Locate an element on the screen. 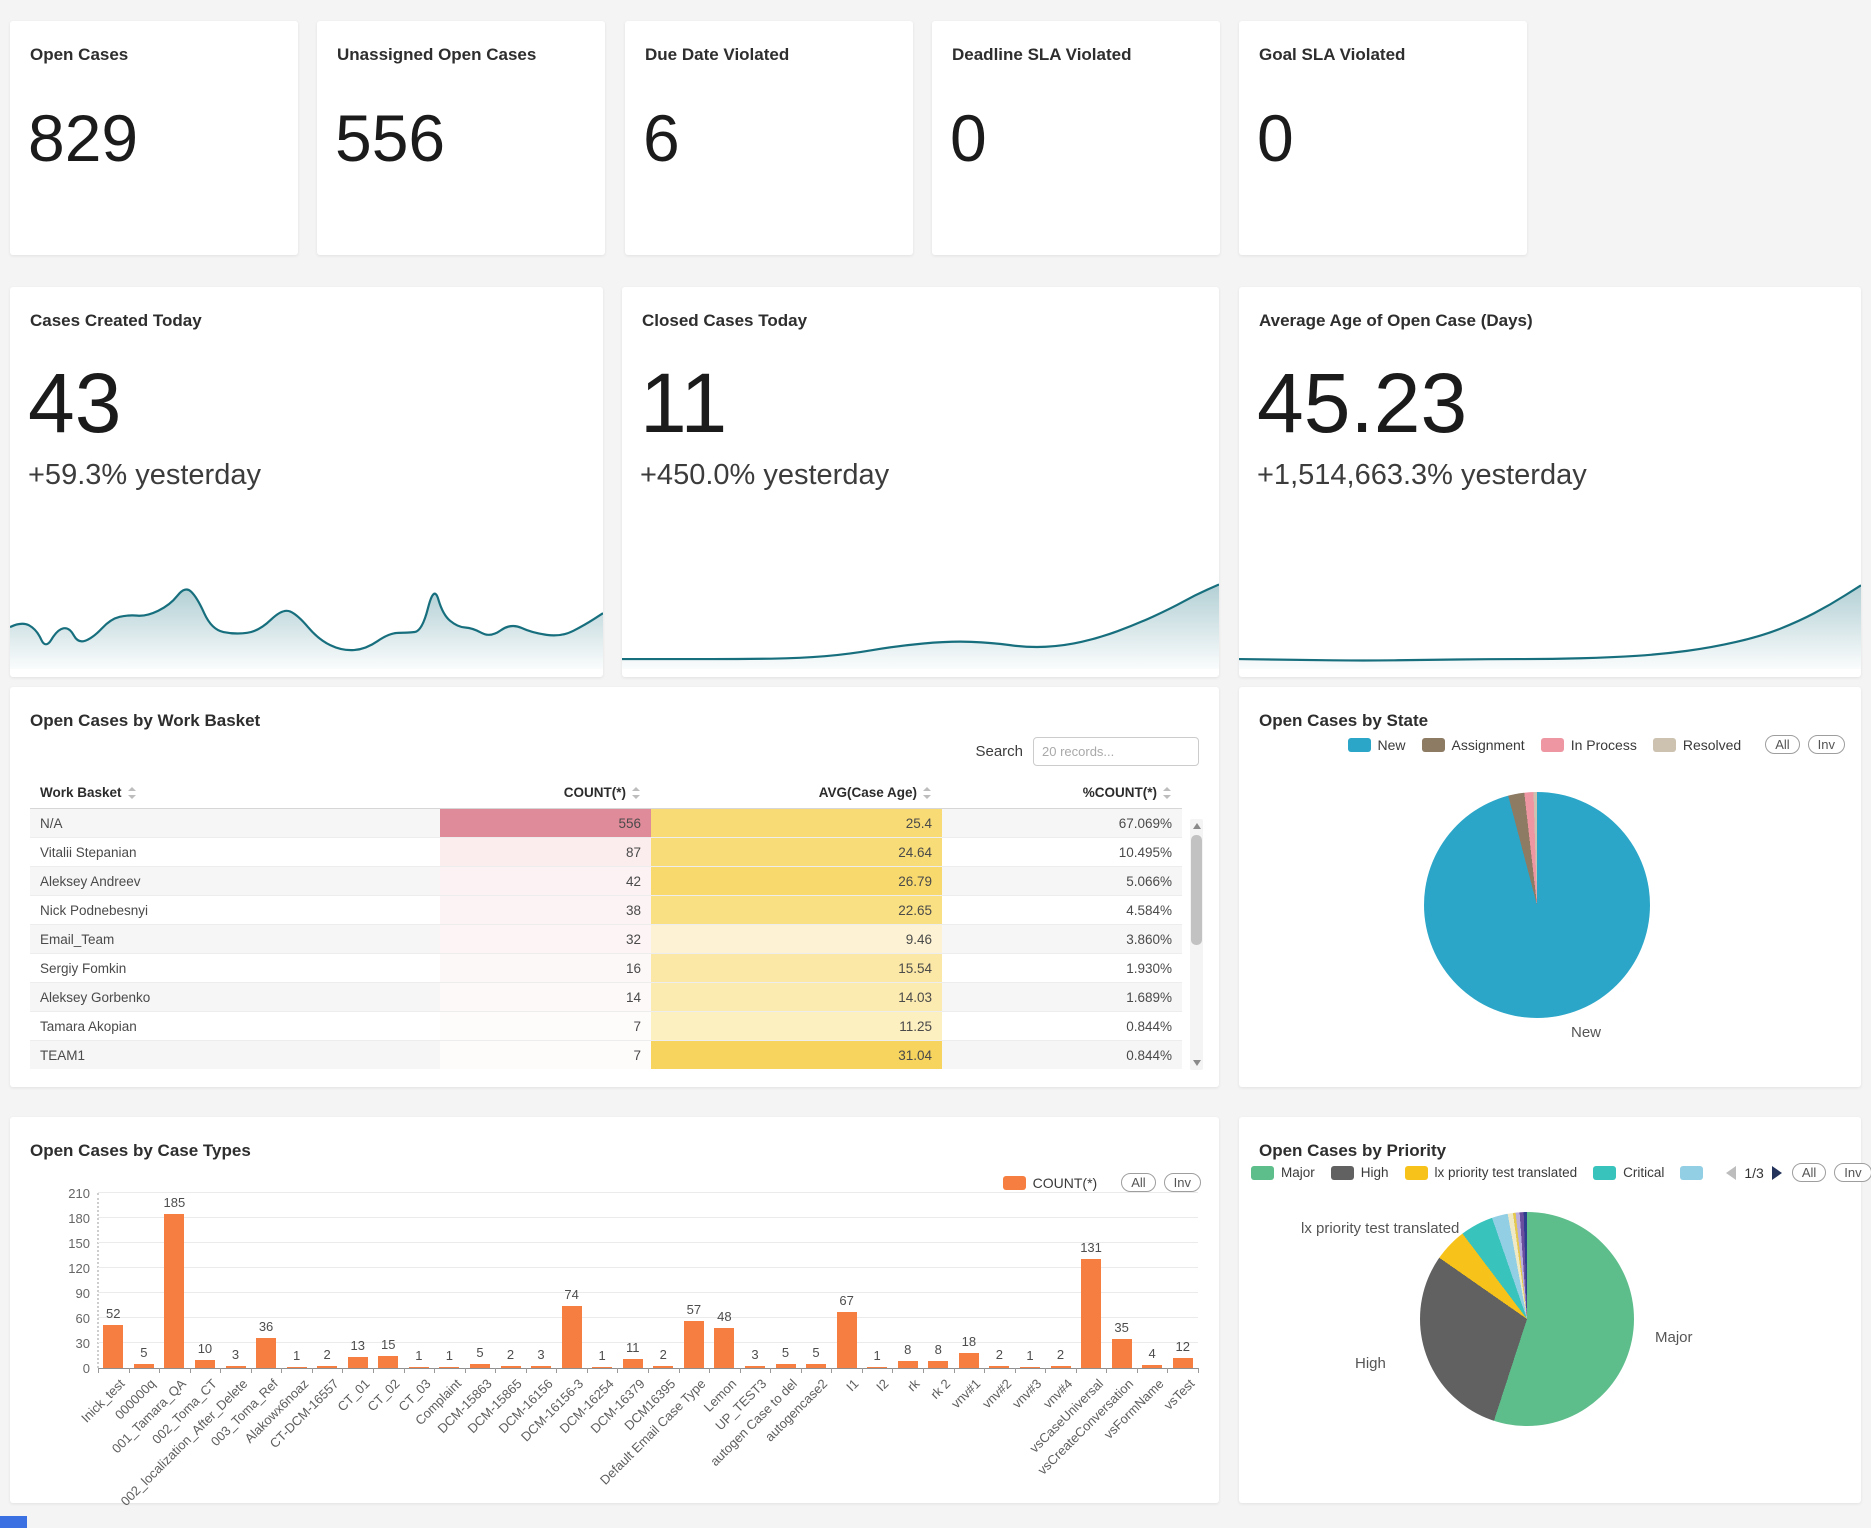 The width and height of the screenshot is (1871, 1528). table-row: Aleksey Gorbenko 14 14.03 1.689% is located at coordinates (606, 997).